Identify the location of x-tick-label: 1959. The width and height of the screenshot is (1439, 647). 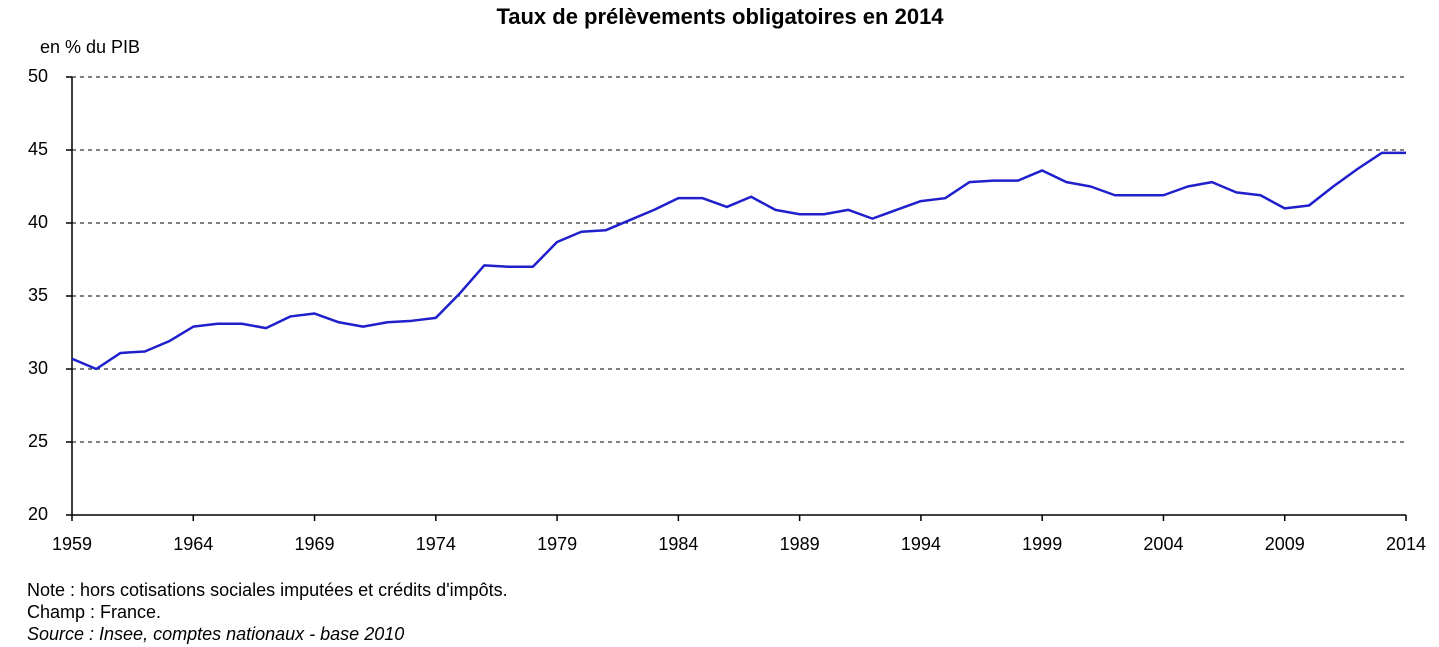
(72, 544).